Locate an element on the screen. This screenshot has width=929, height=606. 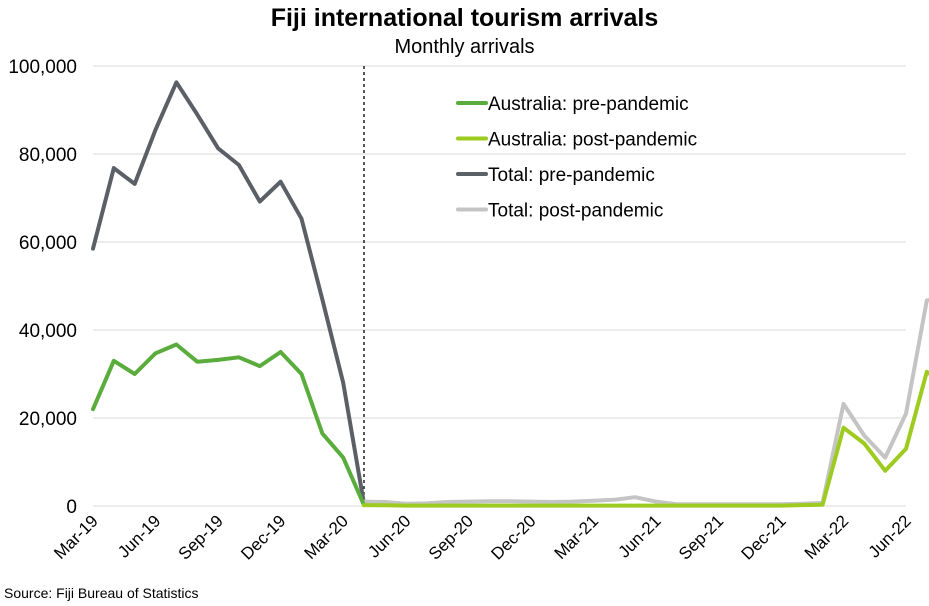
legend-label: Australia: pre-pandemic is located at coordinates (588, 104).